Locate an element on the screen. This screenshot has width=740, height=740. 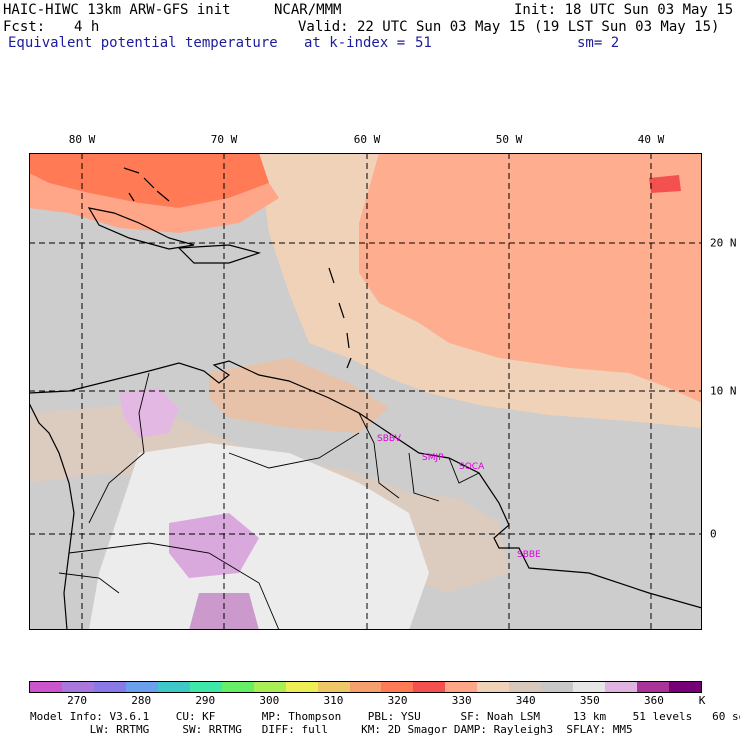
station-label: SMJP is located at coordinates (433, 458).